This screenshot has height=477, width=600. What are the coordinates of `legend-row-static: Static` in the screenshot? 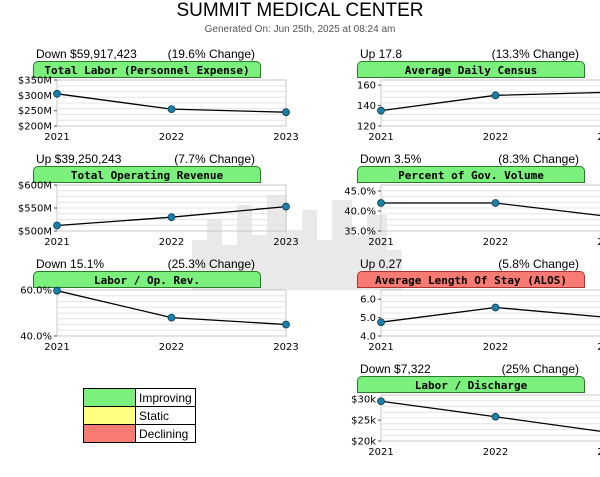 It's located at (139, 415).